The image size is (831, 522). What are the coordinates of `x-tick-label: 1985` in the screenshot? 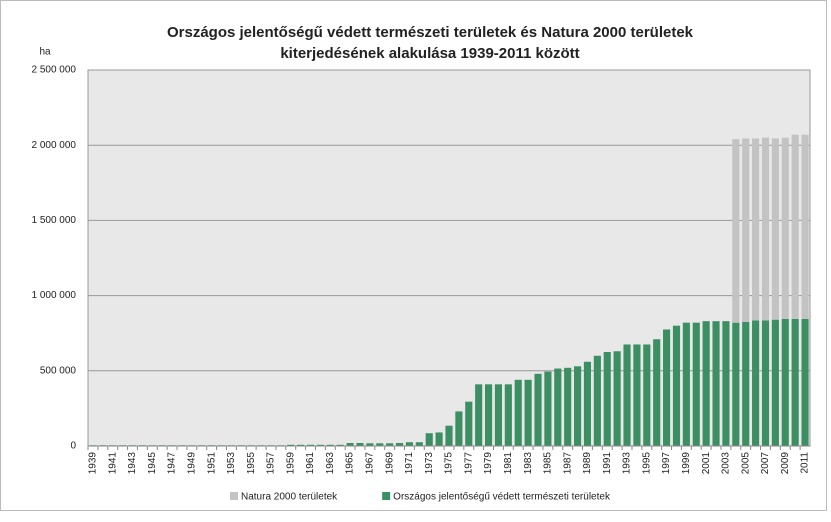 It's located at (548, 463).